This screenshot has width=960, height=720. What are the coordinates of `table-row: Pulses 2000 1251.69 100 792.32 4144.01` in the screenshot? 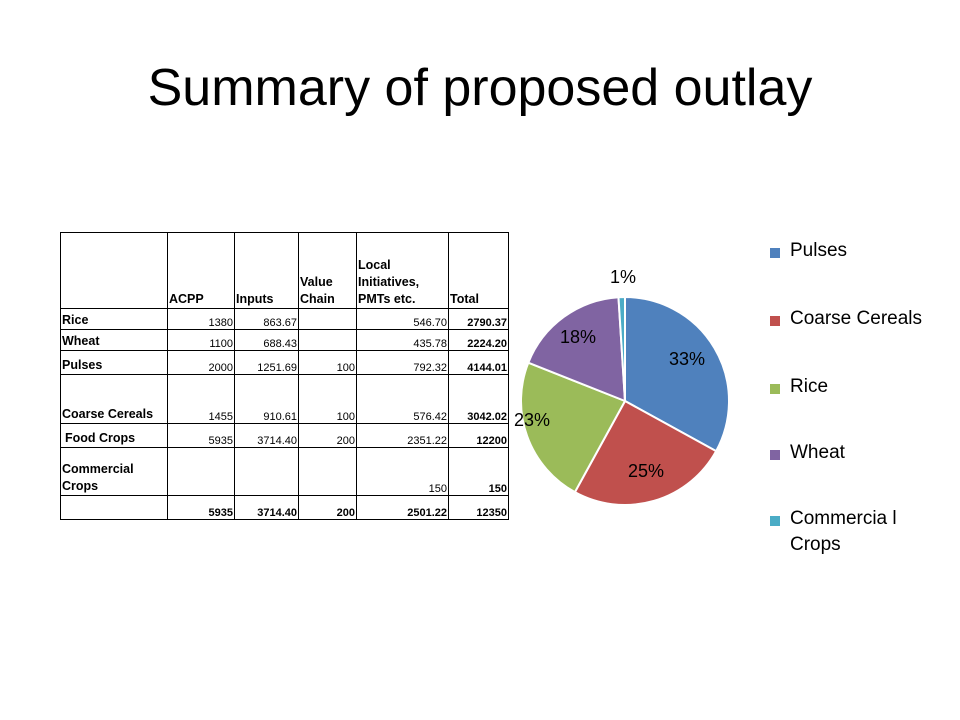 It's located at (284, 362).